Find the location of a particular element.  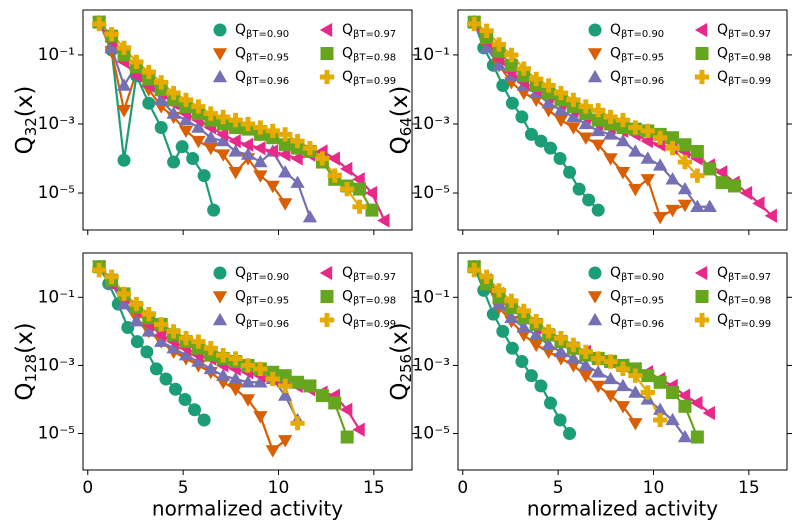

y-tick-label: 10⁻⁵ is located at coordinates (431, 193).